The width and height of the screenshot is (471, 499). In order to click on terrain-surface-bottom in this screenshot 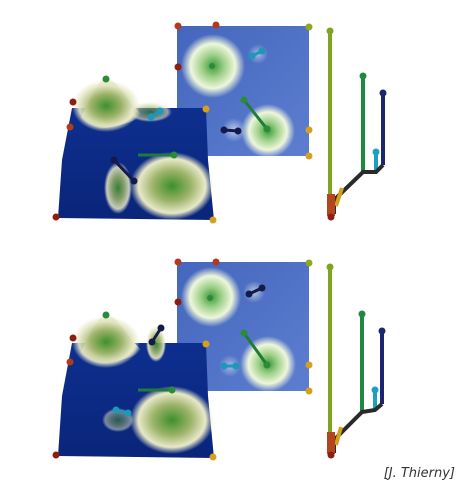, I will do `click(134, 386)`.